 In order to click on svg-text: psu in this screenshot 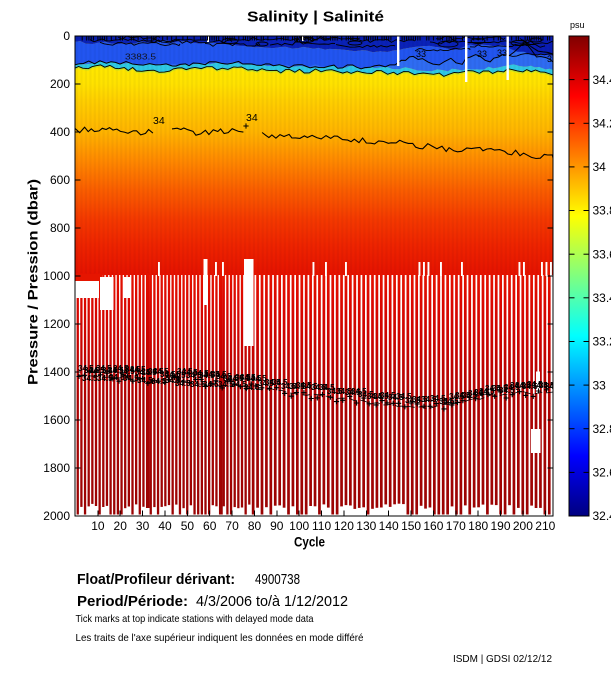, I will do `click(577, 25)`.